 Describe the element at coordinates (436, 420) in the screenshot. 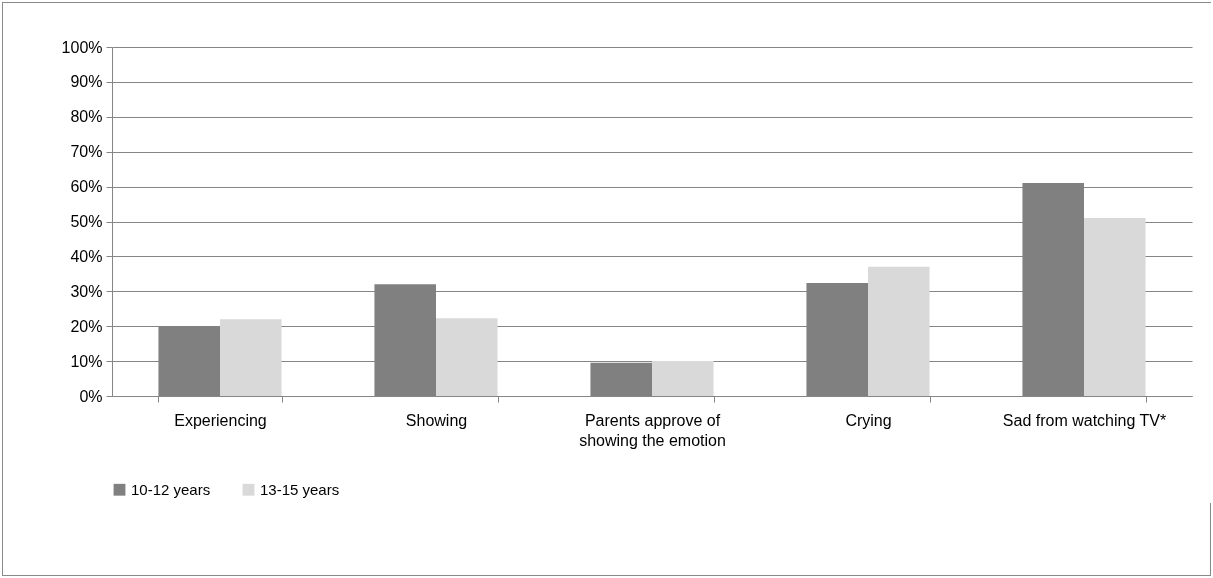

I see `x-tick-label: Showing` at that location.